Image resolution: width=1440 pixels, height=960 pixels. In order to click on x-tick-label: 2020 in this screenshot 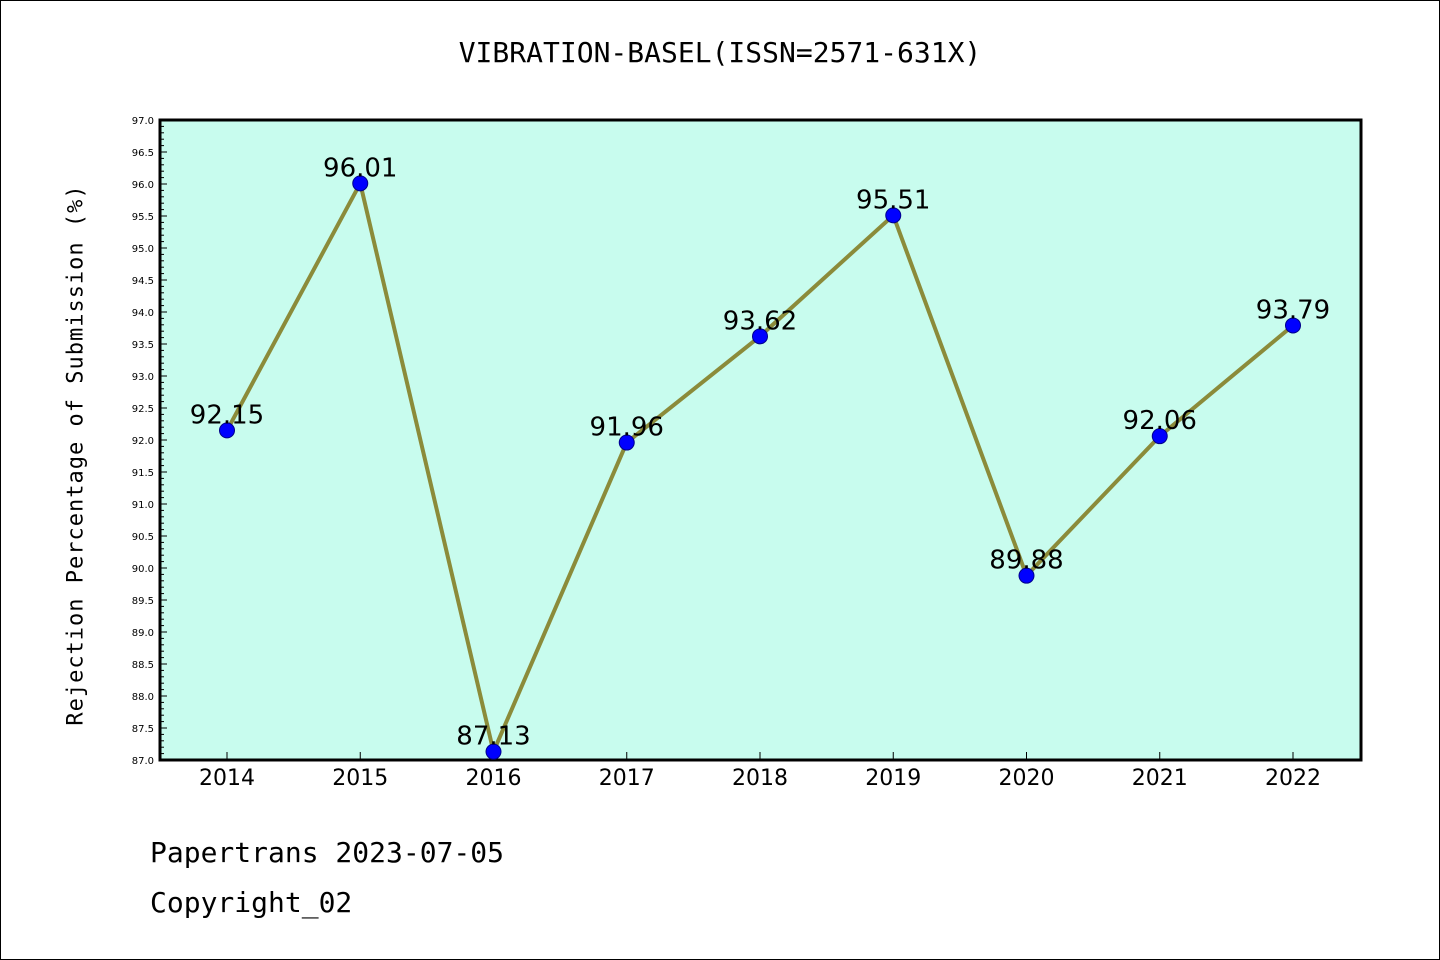, I will do `click(1027, 778)`.